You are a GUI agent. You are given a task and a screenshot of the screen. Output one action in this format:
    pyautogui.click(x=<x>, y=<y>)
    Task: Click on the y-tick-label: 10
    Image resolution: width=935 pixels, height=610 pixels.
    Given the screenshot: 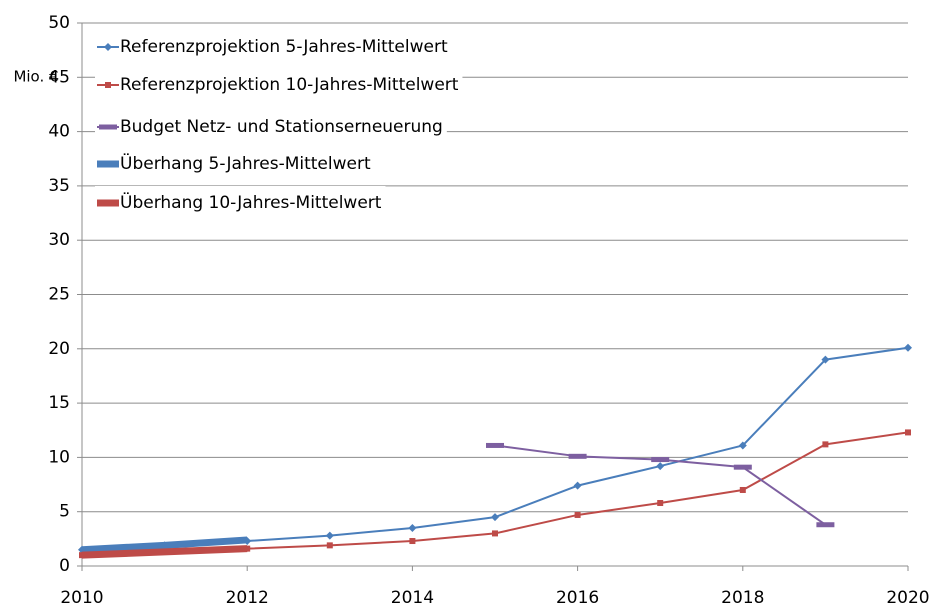 What is the action you would take?
    pyautogui.click(x=59, y=457)
    